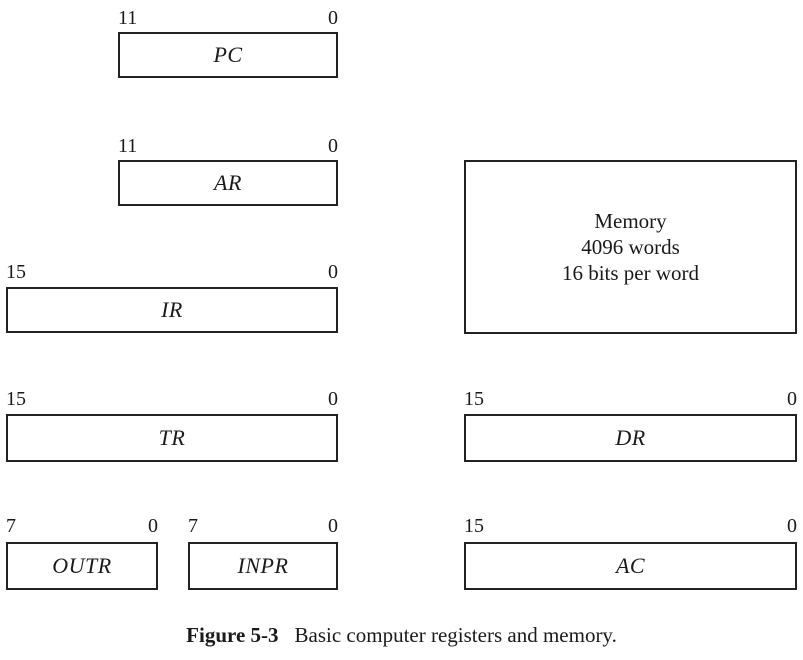  Describe the element at coordinates (153, 526) in the screenshot. I see `outr-lsb-label: 0` at that location.